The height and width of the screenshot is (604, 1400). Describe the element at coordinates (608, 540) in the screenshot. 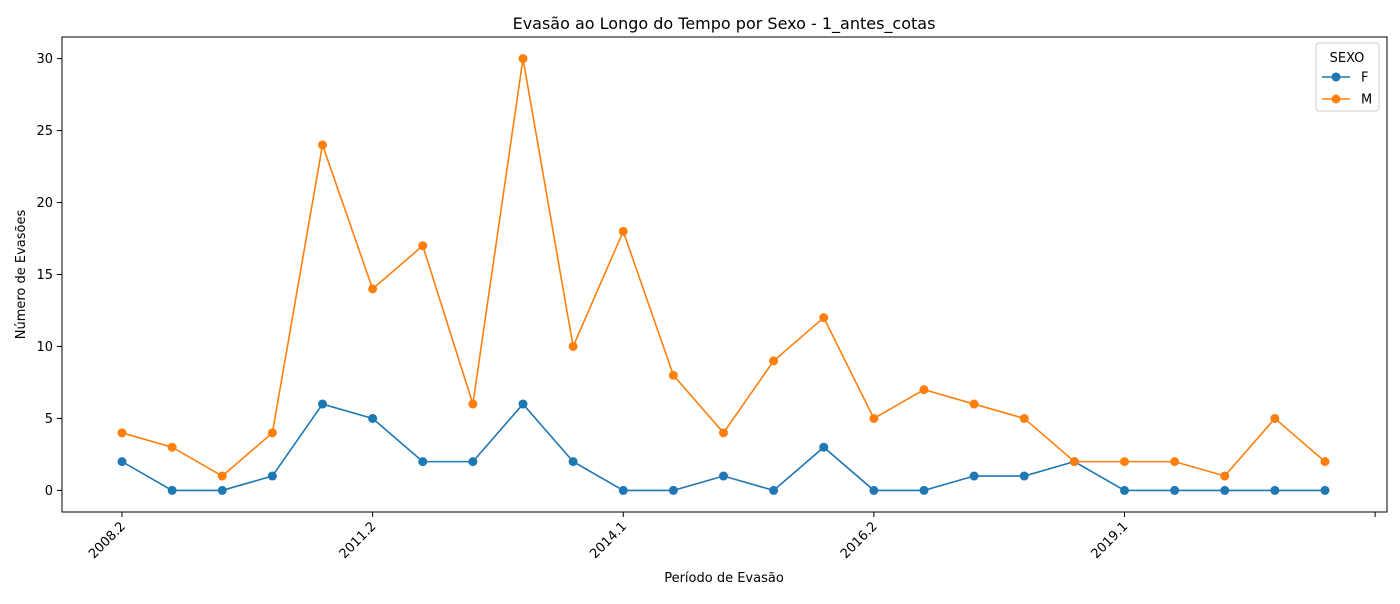

I see `x-tick-label: 2014.1` at that location.